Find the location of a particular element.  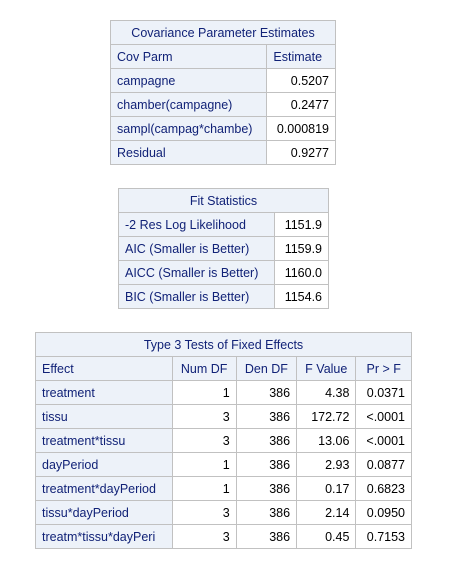

cov-parm-label: campagne is located at coordinates (188, 80).